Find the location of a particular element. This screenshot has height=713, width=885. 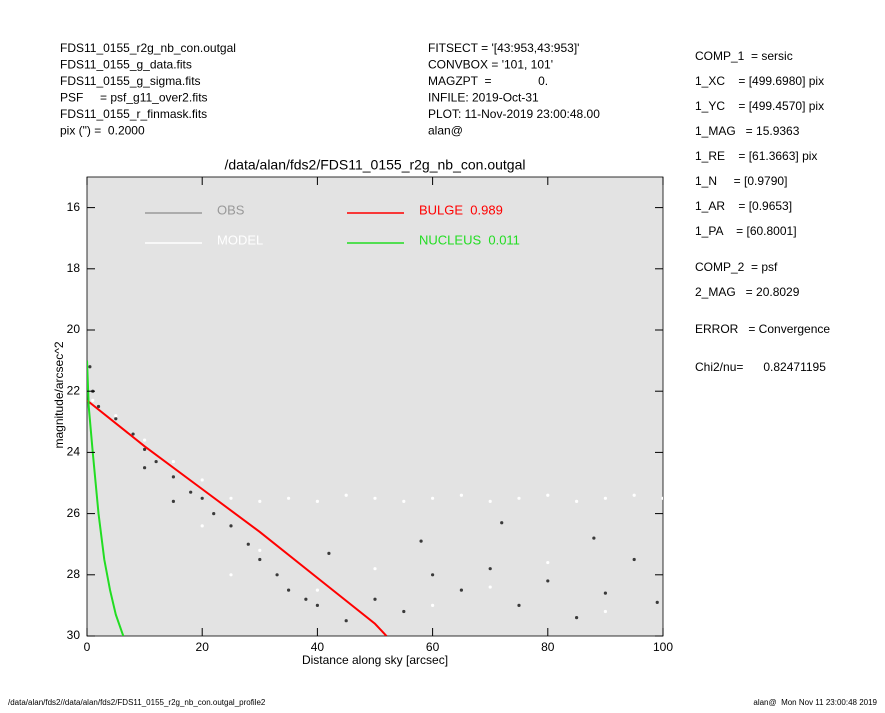

y-tick-label: 30 is located at coordinates (74, 635).